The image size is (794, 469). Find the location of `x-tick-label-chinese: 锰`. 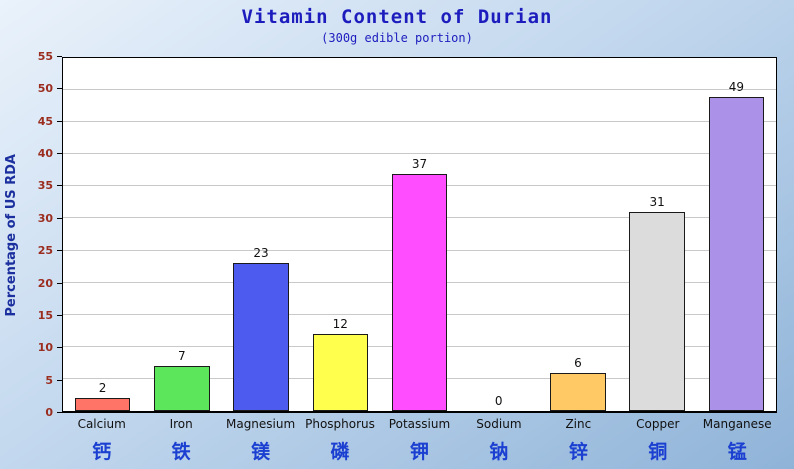

x-tick-label-chinese: 锰 is located at coordinates (737, 452).